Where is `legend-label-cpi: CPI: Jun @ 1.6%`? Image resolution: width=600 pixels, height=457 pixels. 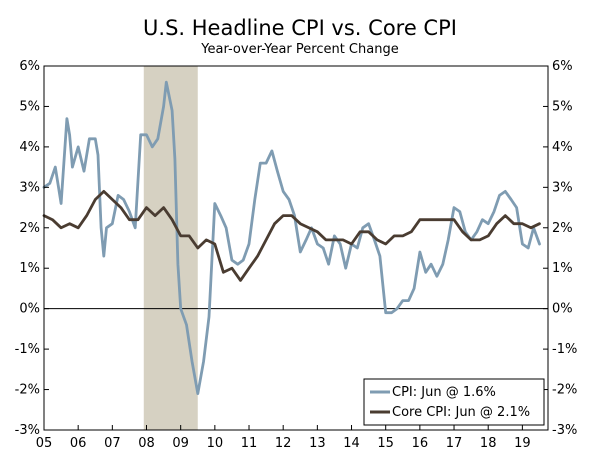 legend-label-cpi: CPI: Jun @ 1.6% is located at coordinates (444, 392).